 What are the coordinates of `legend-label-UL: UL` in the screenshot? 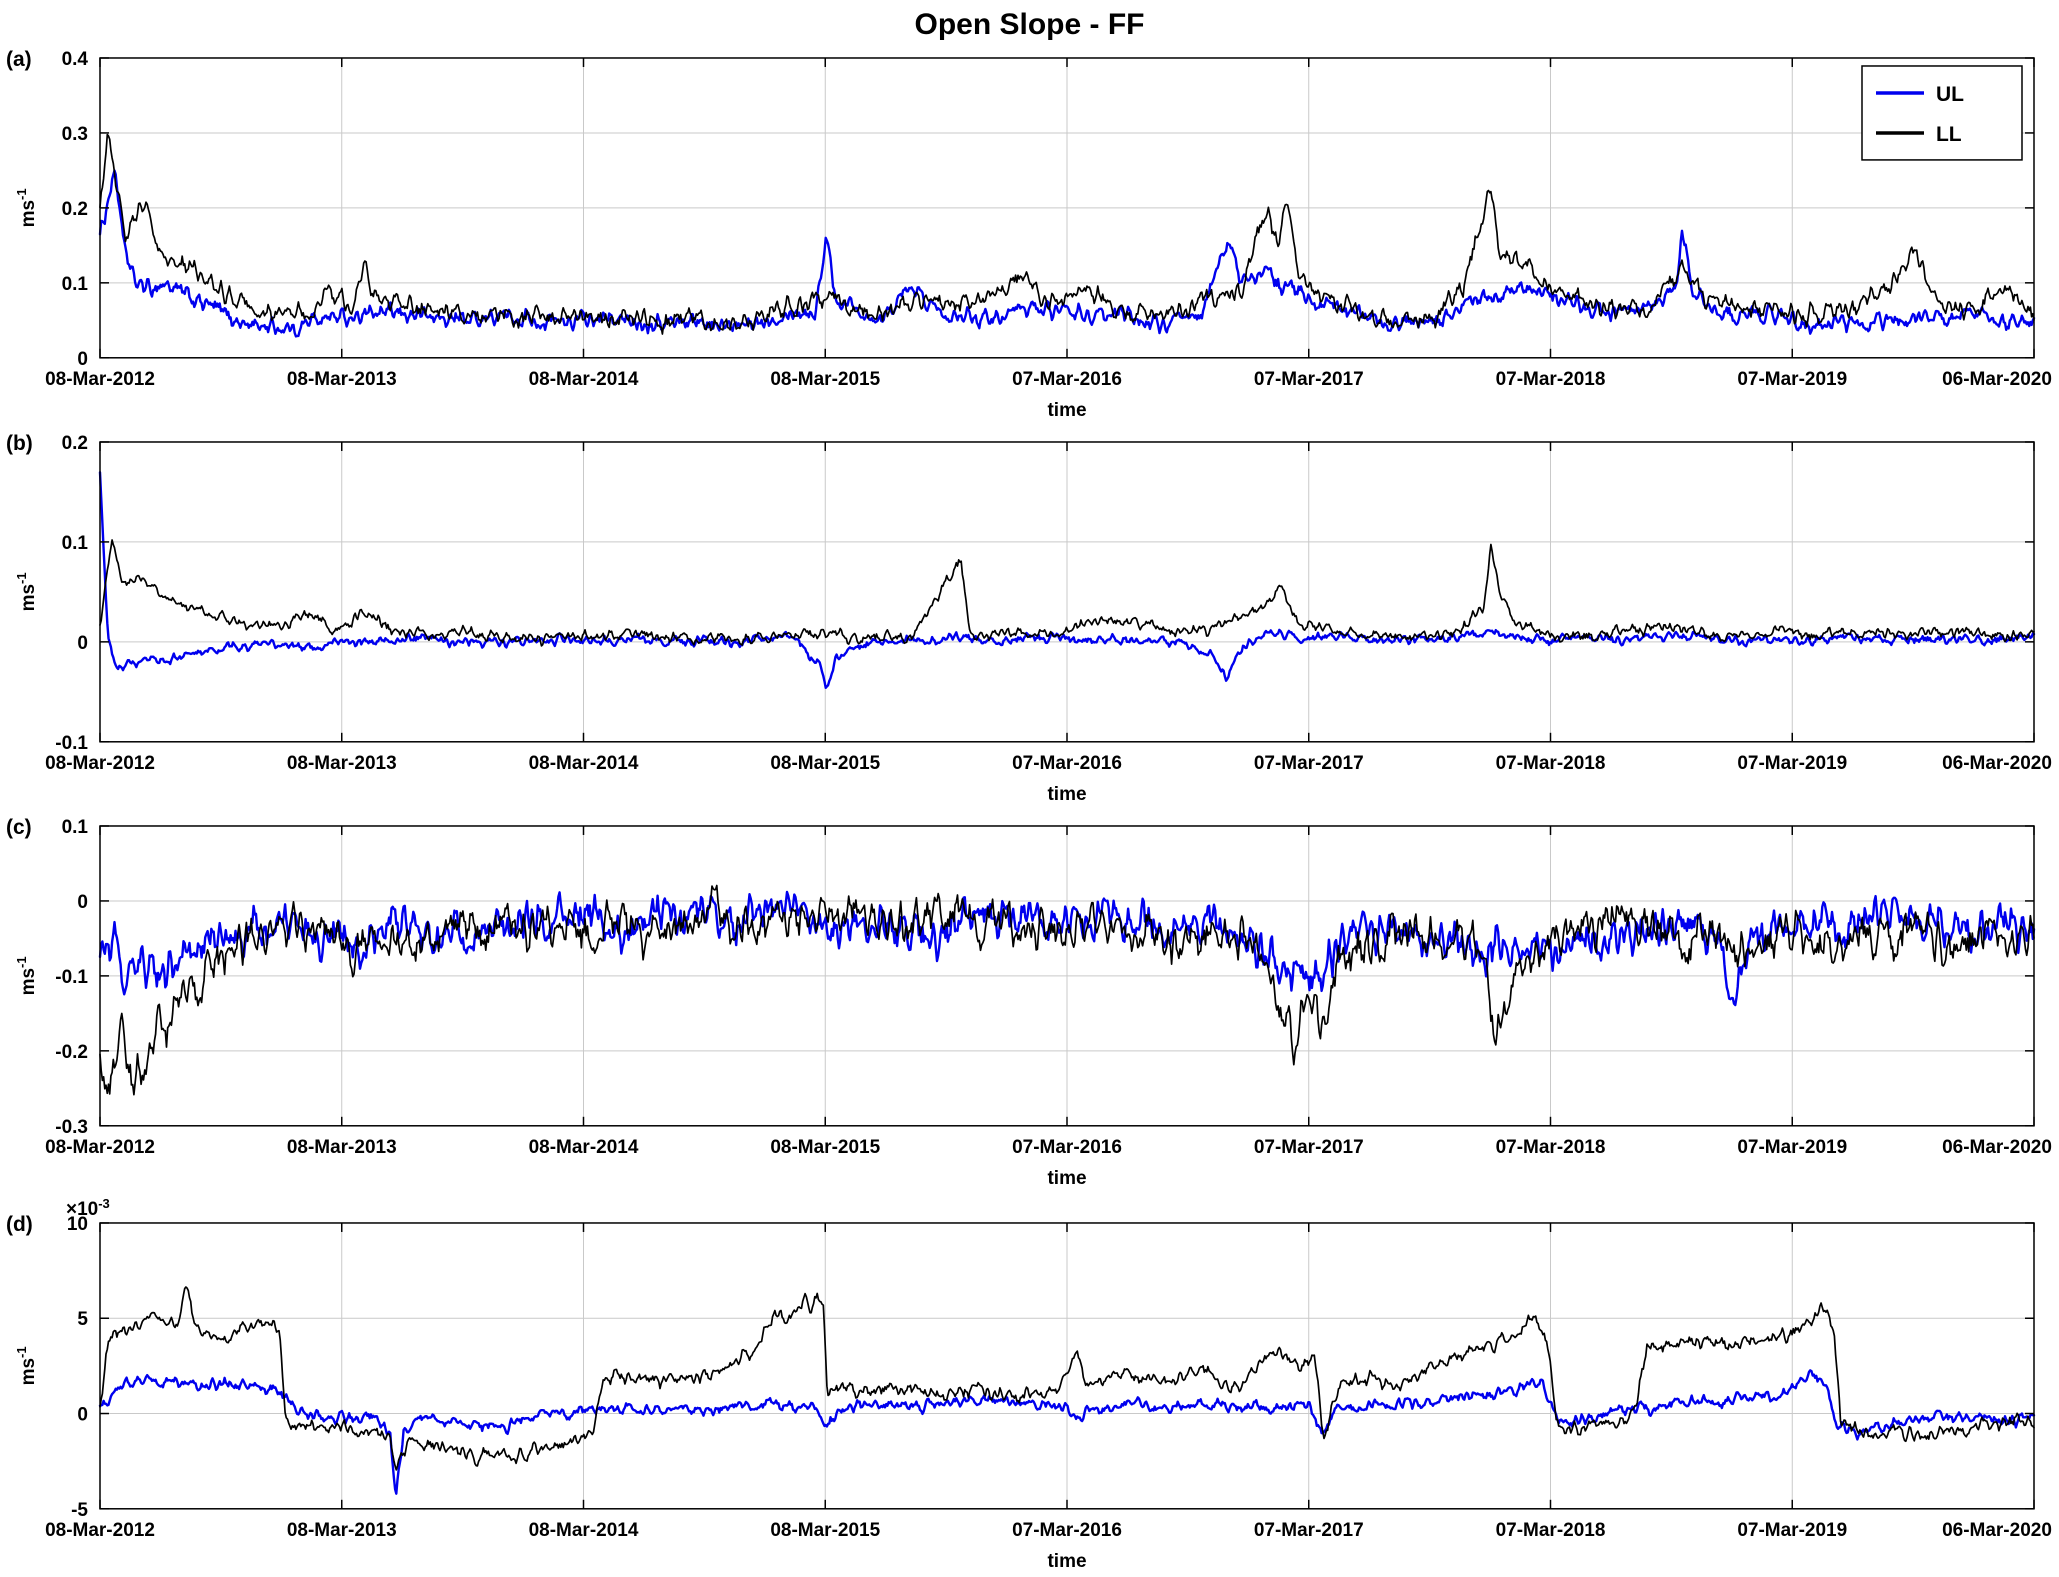 It's located at (1950, 94).